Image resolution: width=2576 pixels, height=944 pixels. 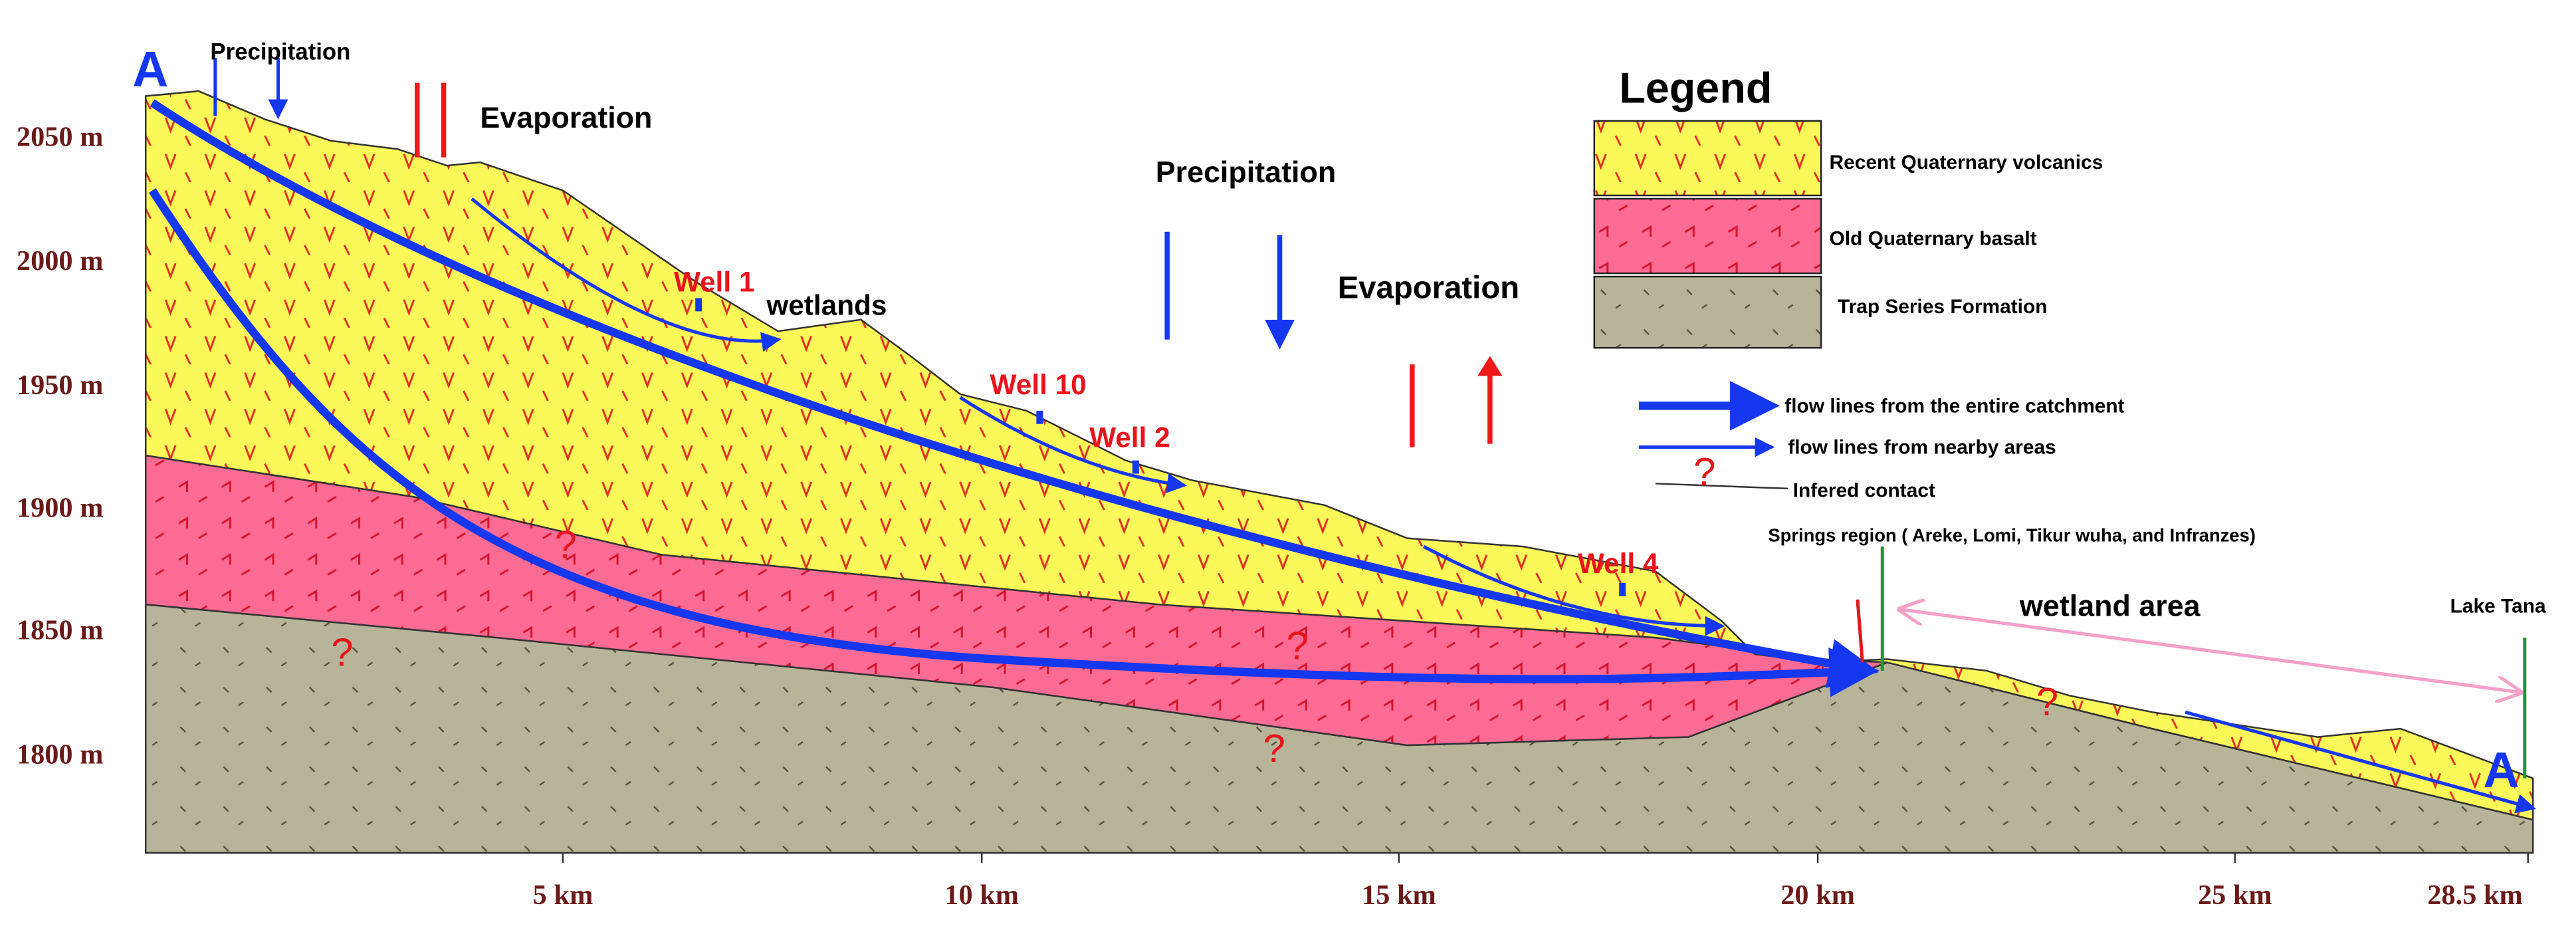 What do you see at coordinates (1545, 858) in the screenshot?
I see `x-ticks` at bounding box center [1545, 858].